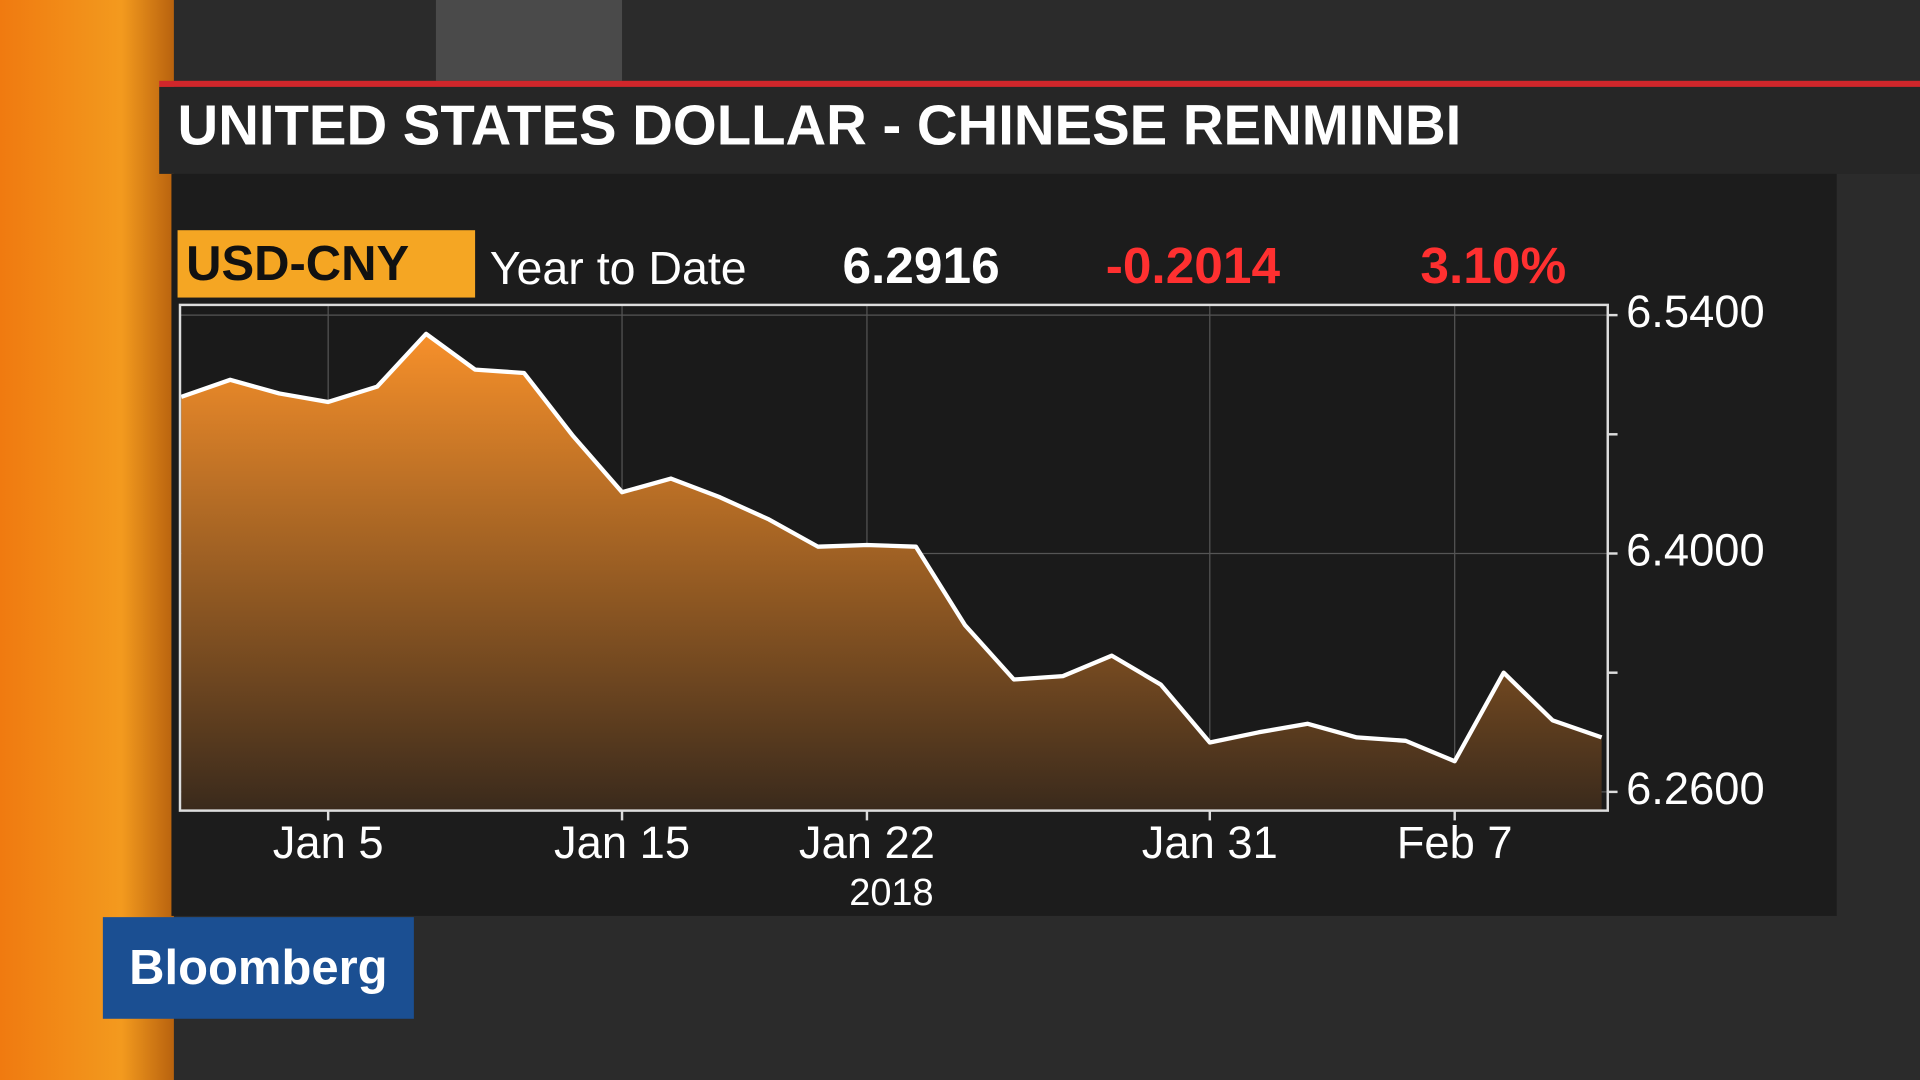 Image resolution: width=1920 pixels, height=1080 pixels. I want to click on side-strip, so click(87, 540).